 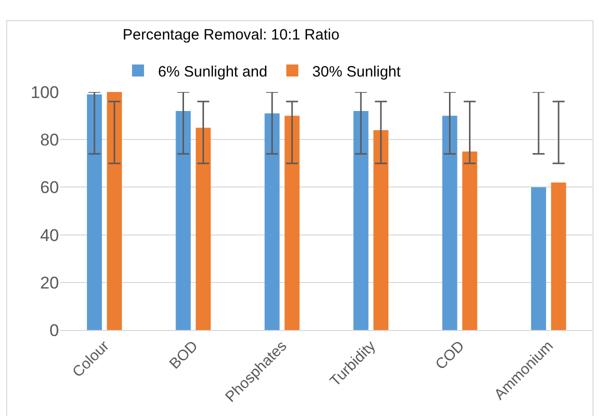 What do you see at coordinates (231, 35) in the screenshot?
I see `chart-title: Percentage Removal: 10:1 Ratio` at bounding box center [231, 35].